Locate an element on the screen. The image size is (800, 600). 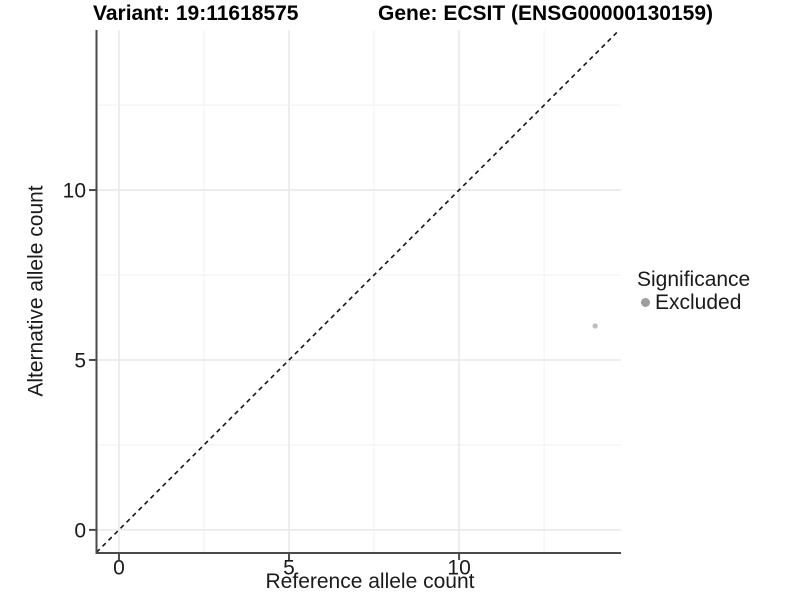
y-tick-label: 0 is located at coordinates (80, 530).